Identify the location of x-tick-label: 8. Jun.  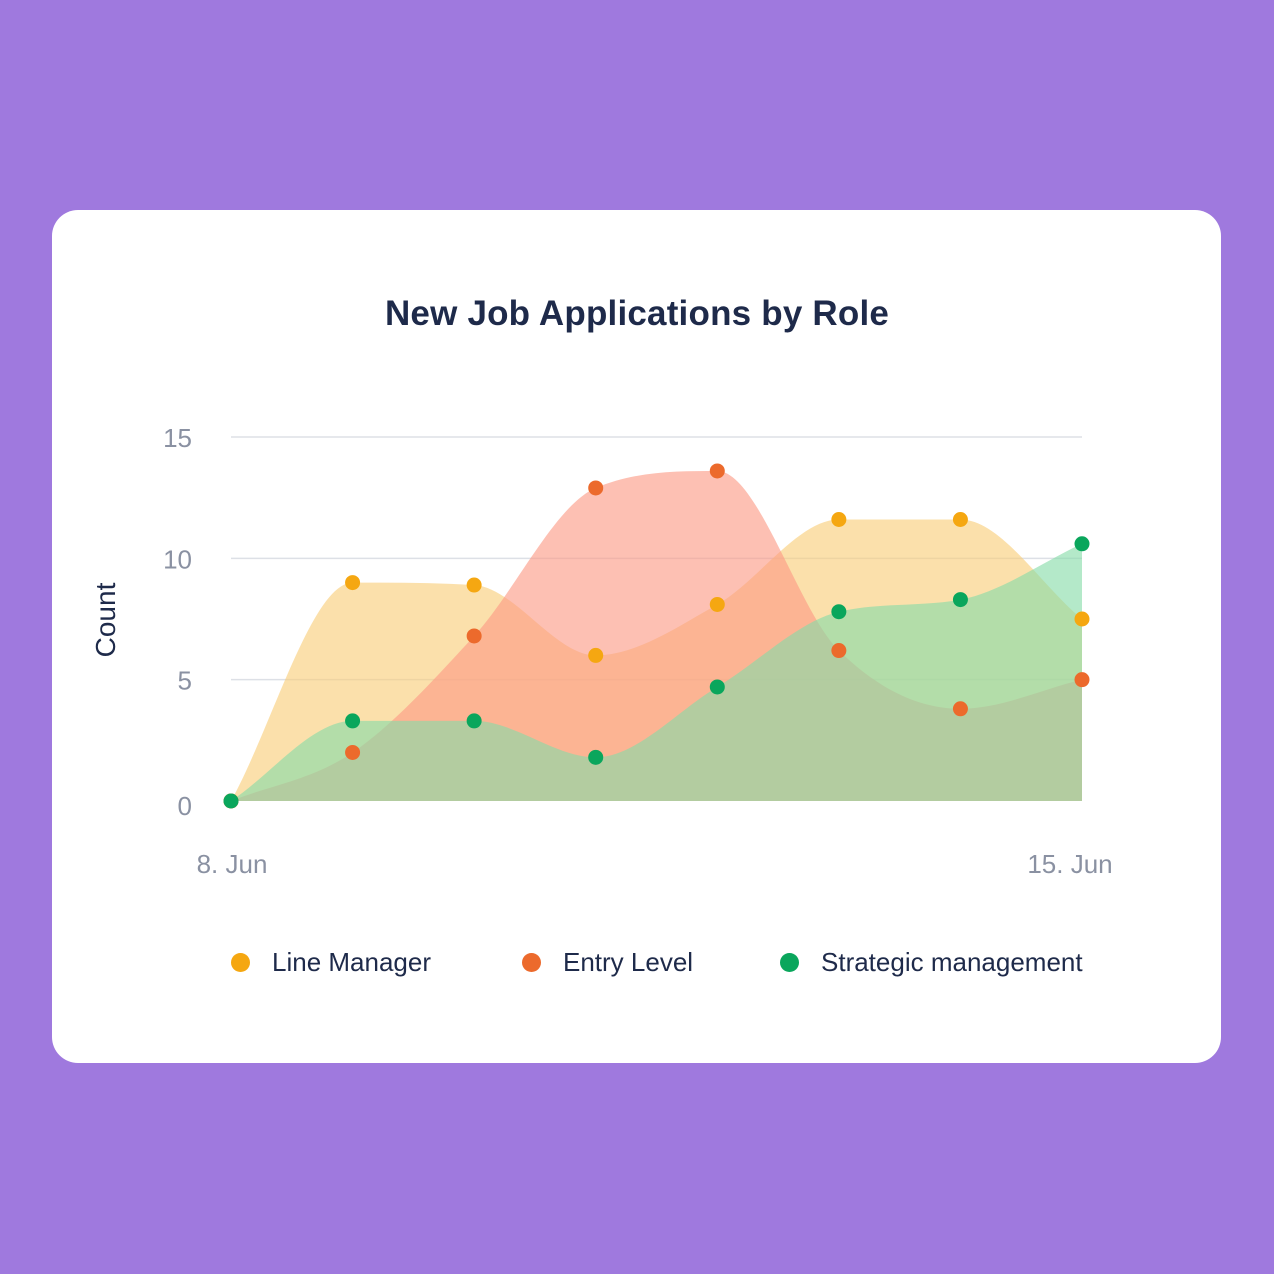
(232, 864).